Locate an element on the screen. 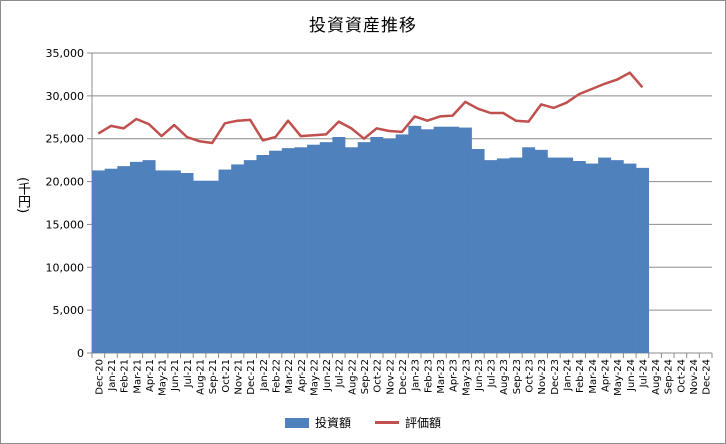 Image resolution: width=726 pixels, height=444 pixels. y-tick-label: 5,000 is located at coordinates (69, 310).